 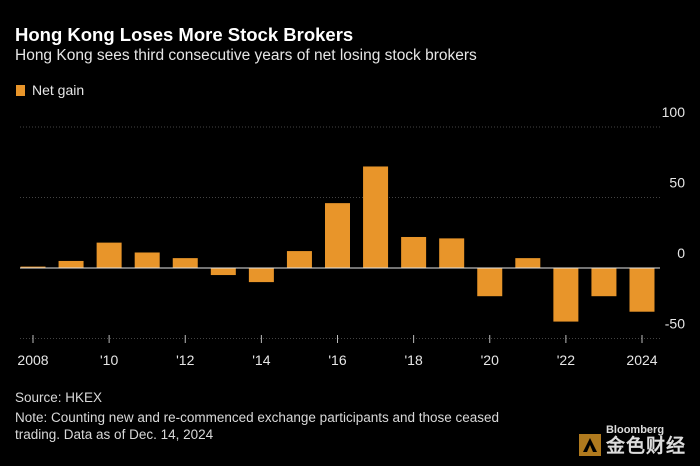 I want to click on x-tick-label: '16, so click(x=337, y=360).